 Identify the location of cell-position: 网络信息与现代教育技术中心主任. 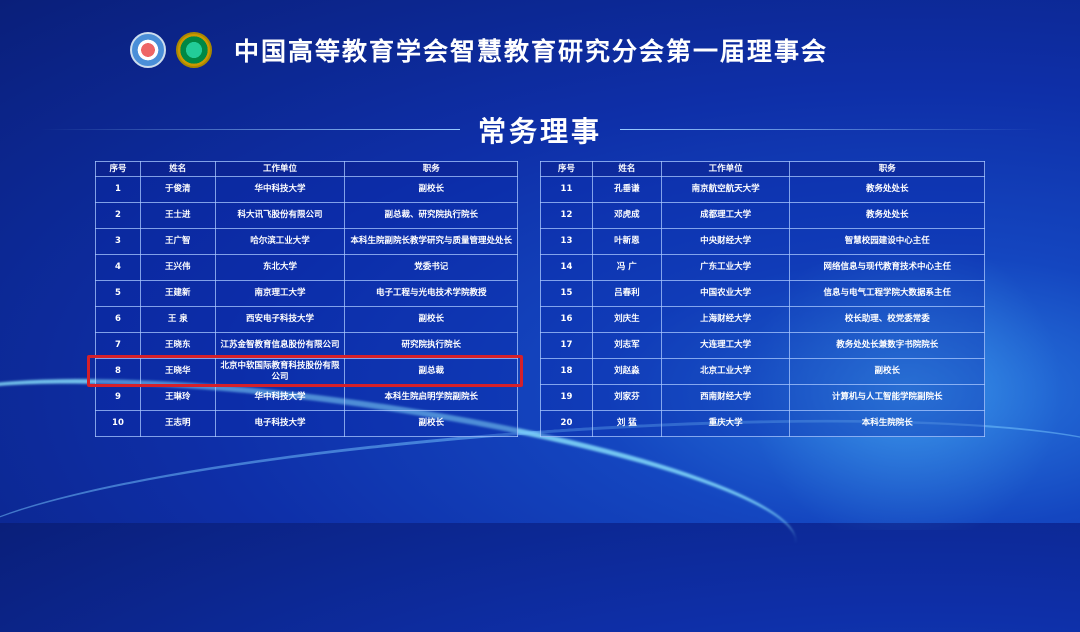
(887, 267).